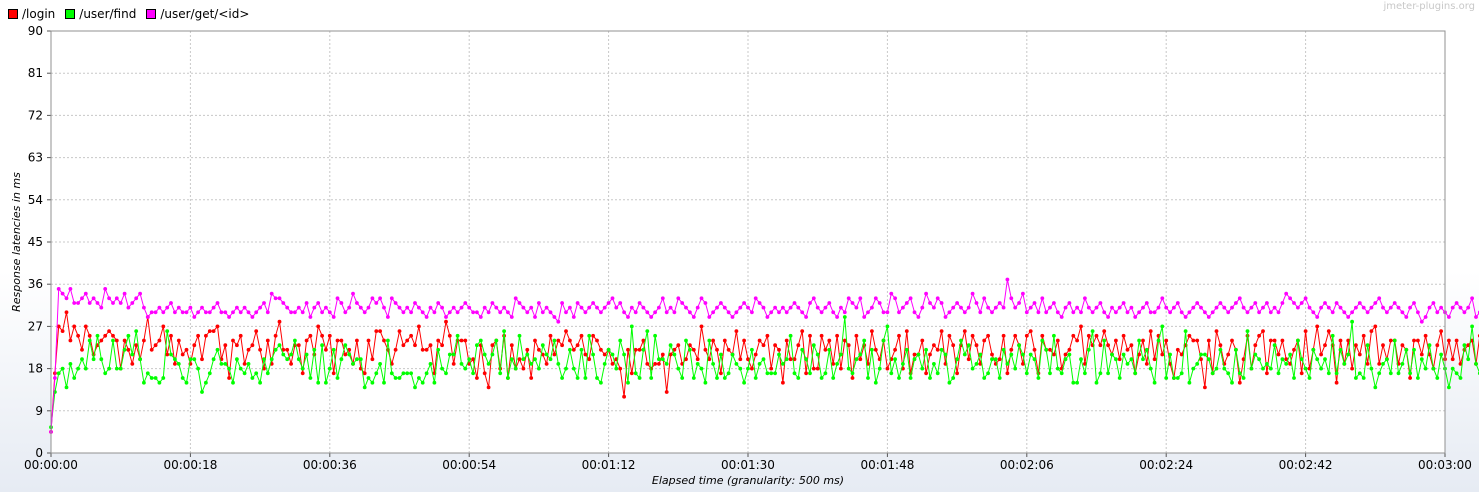 The width and height of the screenshot is (1479, 492). What do you see at coordinates (1027, 465) in the screenshot?
I see `x-tick-label: 00:02:06` at bounding box center [1027, 465].